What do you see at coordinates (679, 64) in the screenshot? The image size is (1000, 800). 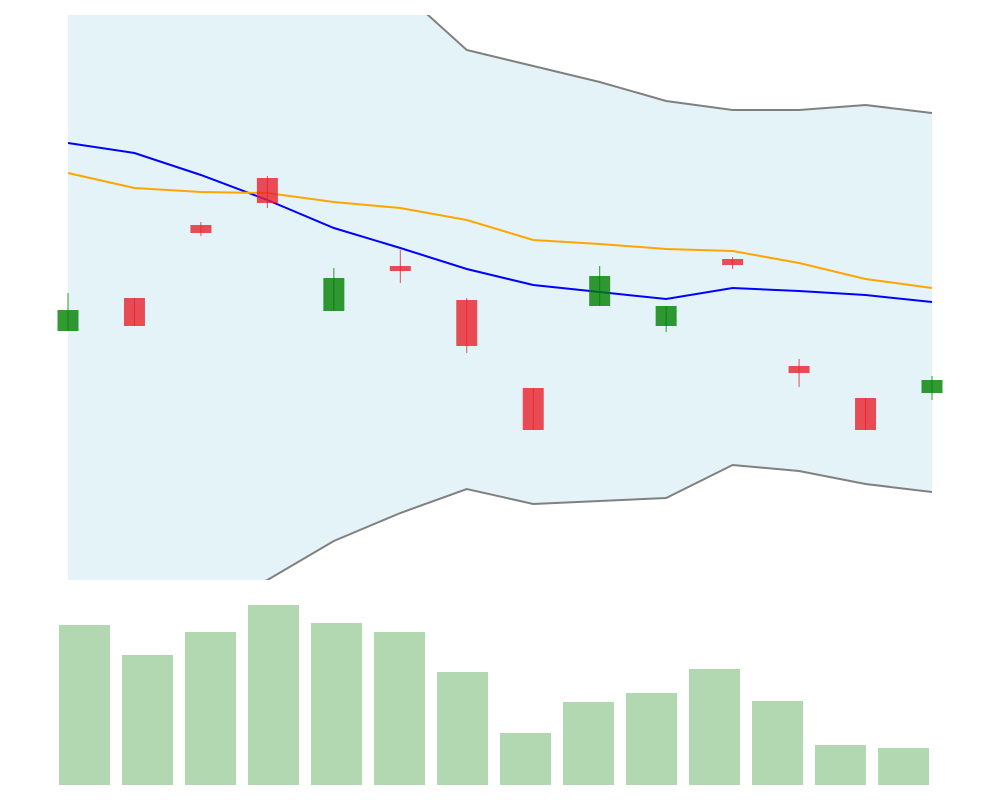 I see `band-upper` at bounding box center [679, 64].